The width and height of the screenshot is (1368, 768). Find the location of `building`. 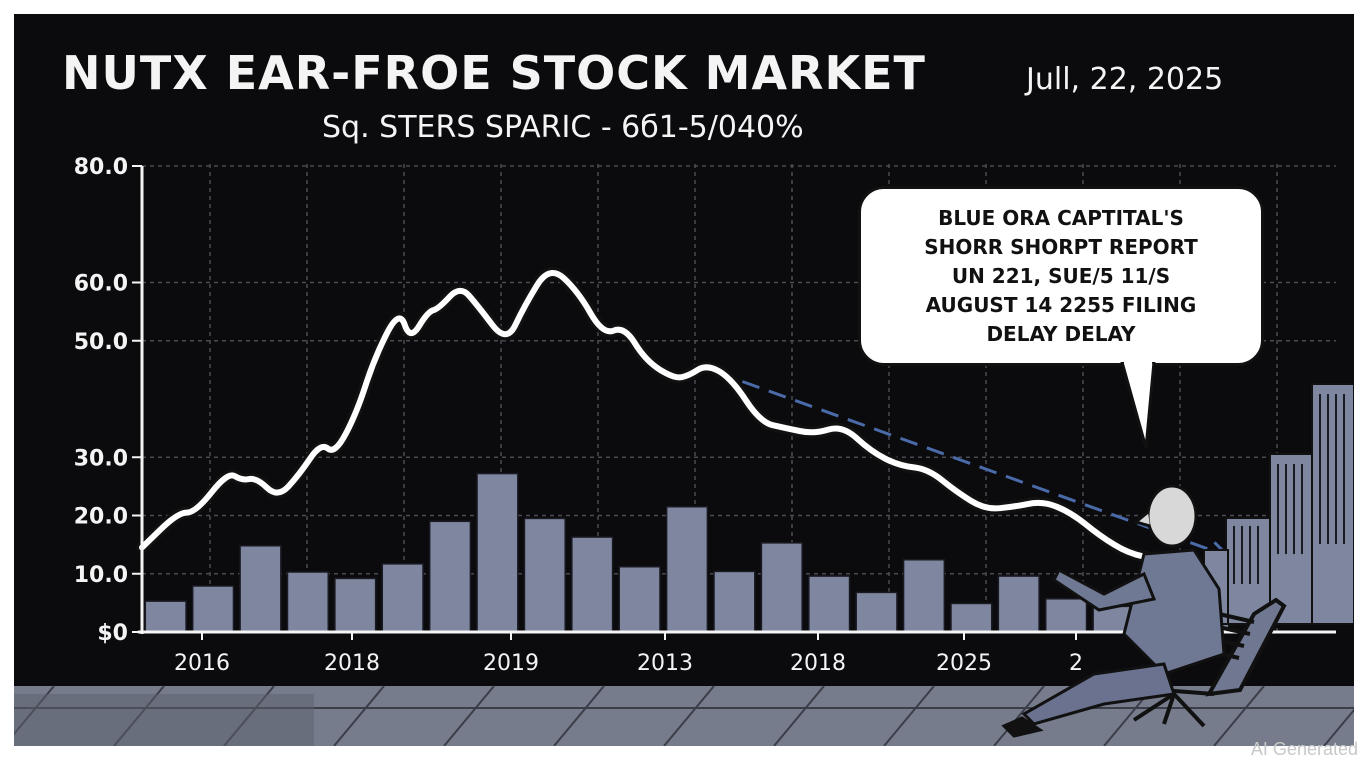

building is located at coordinates (1332, 504).